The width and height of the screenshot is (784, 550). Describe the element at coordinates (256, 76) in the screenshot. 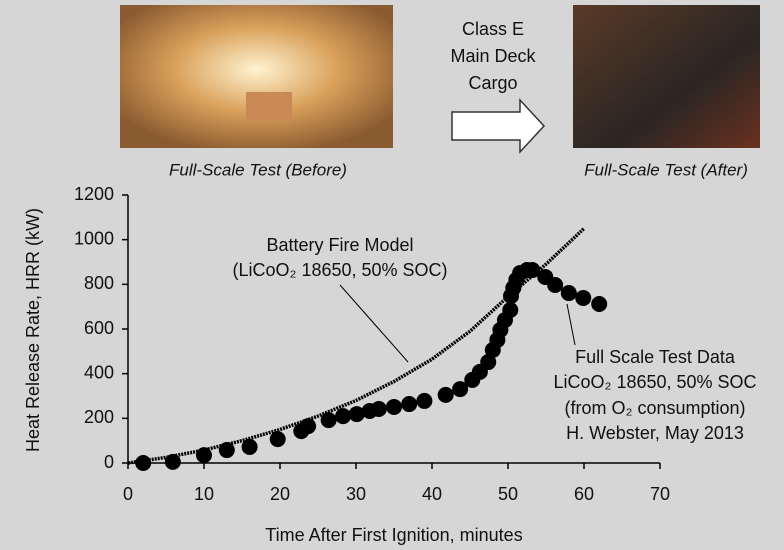

I see `photo-before` at that location.